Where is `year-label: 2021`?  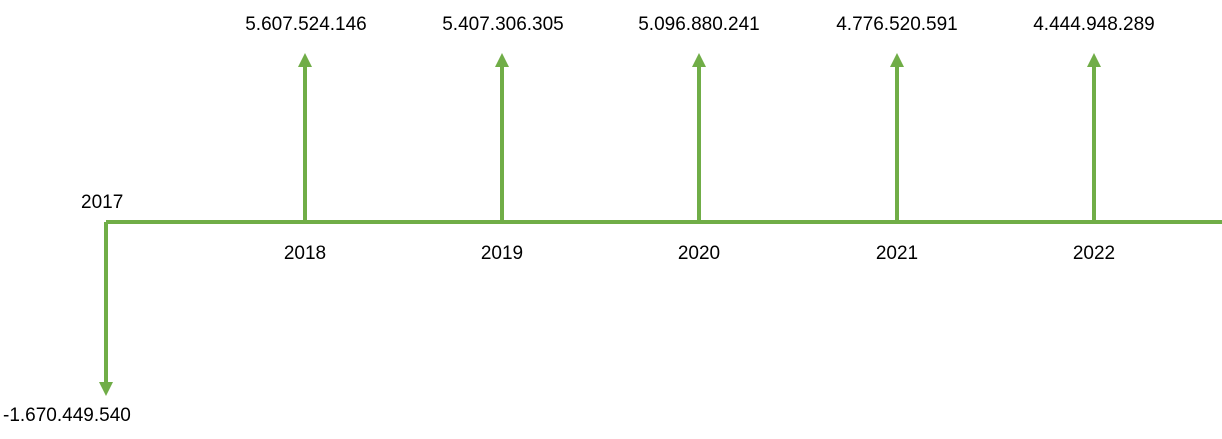
year-label: 2021 is located at coordinates (897, 253).